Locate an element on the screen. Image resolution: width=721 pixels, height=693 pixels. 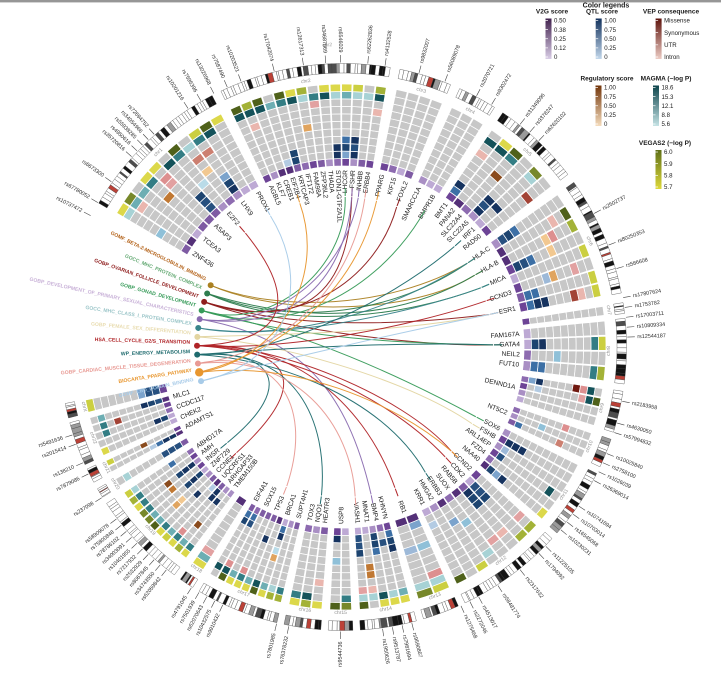
svg-text: 8.8 is located at coordinates (666, 115).